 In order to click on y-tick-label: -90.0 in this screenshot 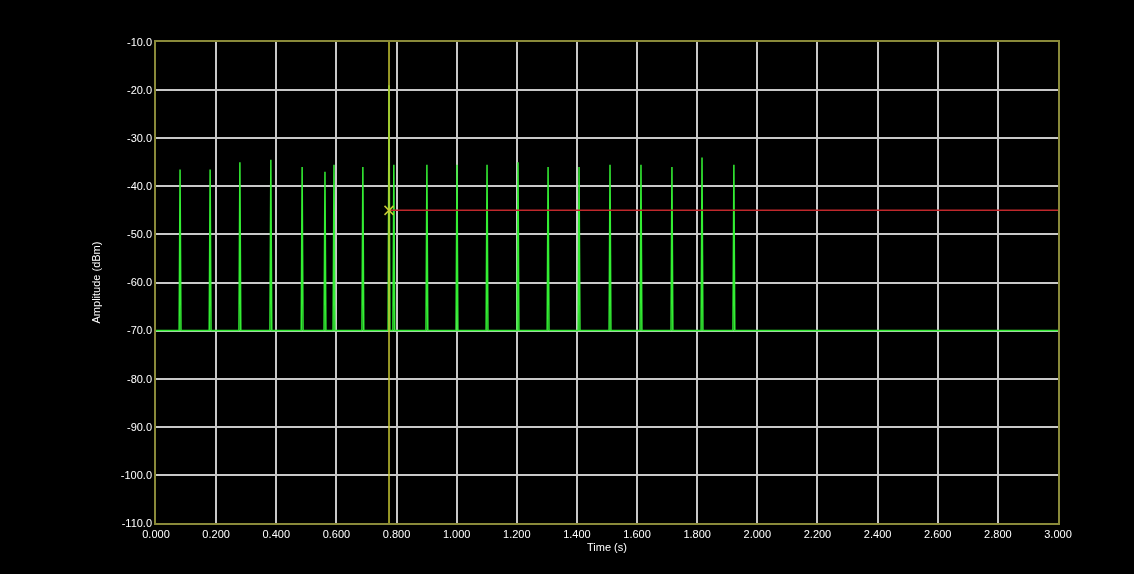, I will do `click(139, 426)`.